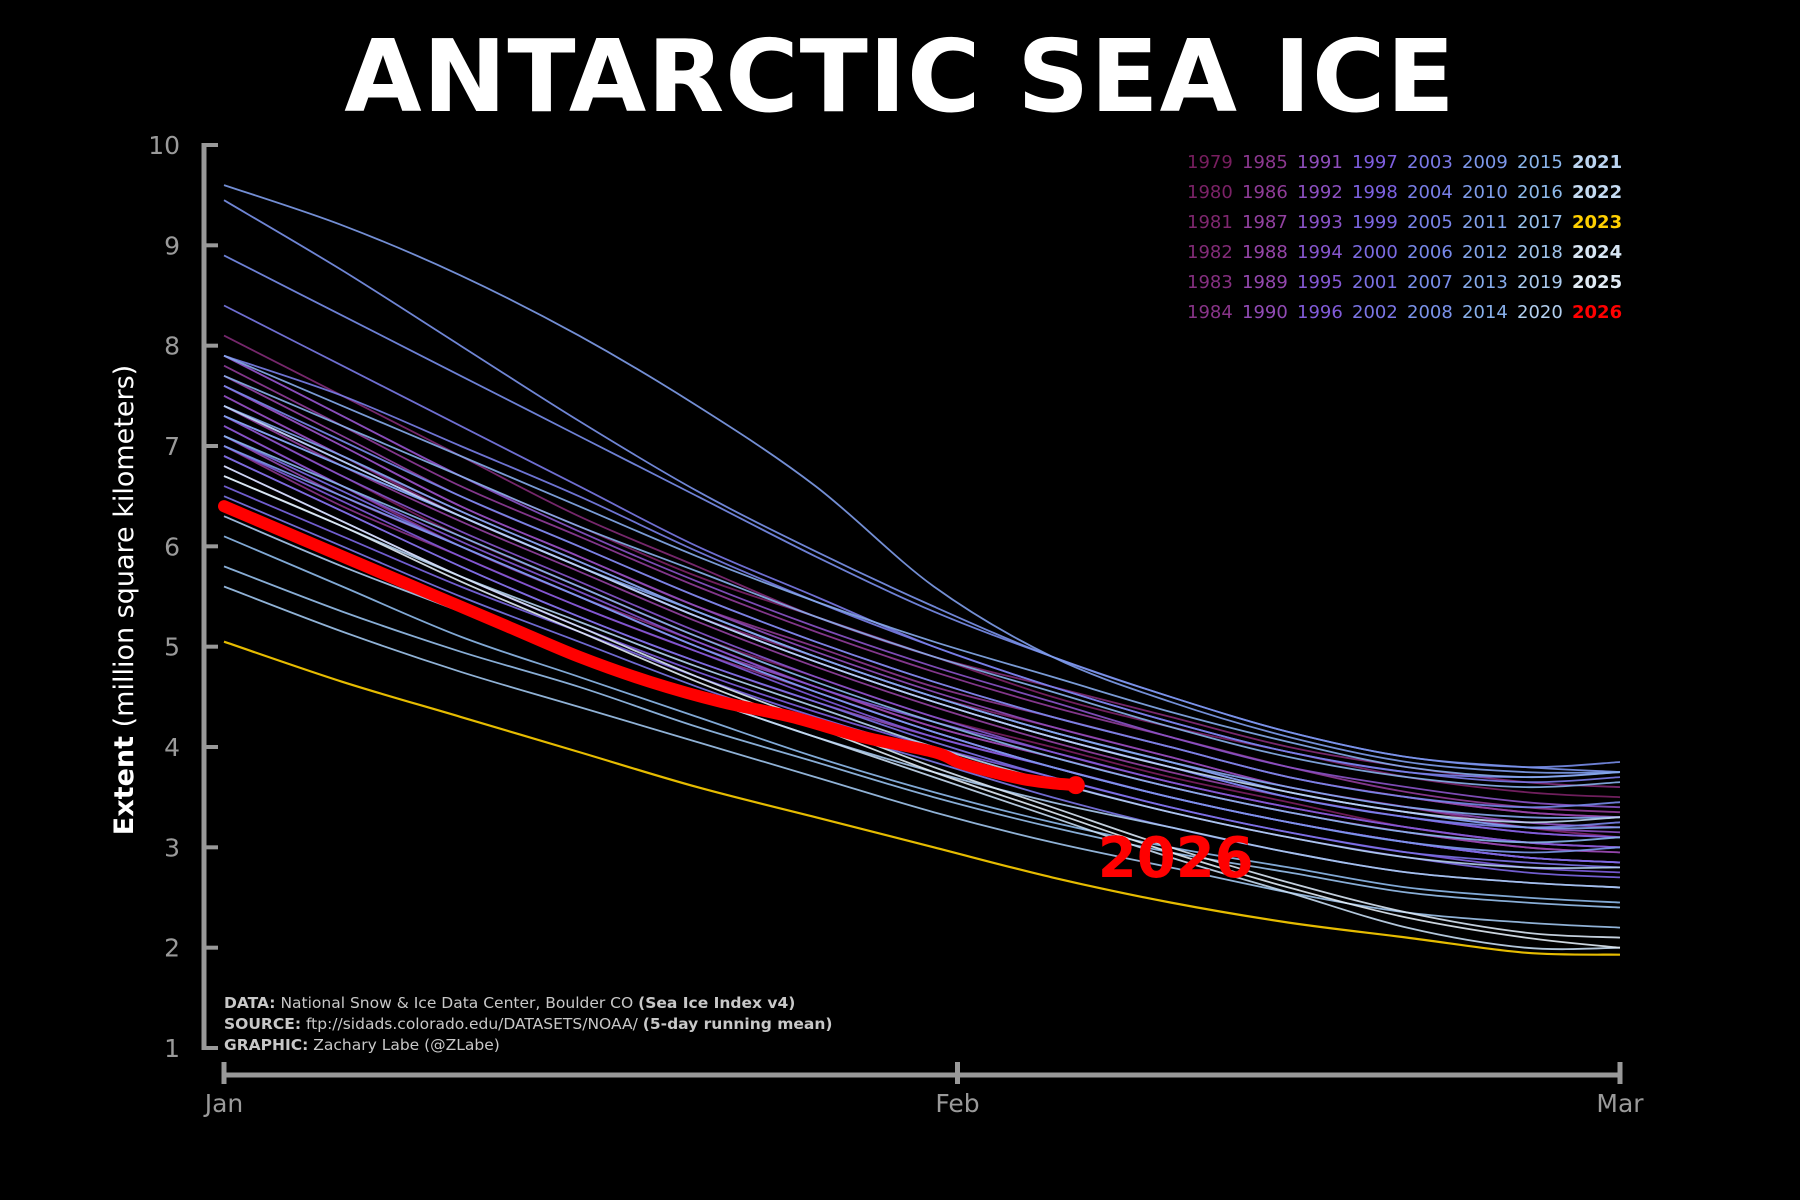 The width and height of the screenshot is (1800, 1200). What do you see at coordinates (1540, 282) in the screenshot?
I see `legend-item-2019: 2019` at bounding box center [1540, 282].